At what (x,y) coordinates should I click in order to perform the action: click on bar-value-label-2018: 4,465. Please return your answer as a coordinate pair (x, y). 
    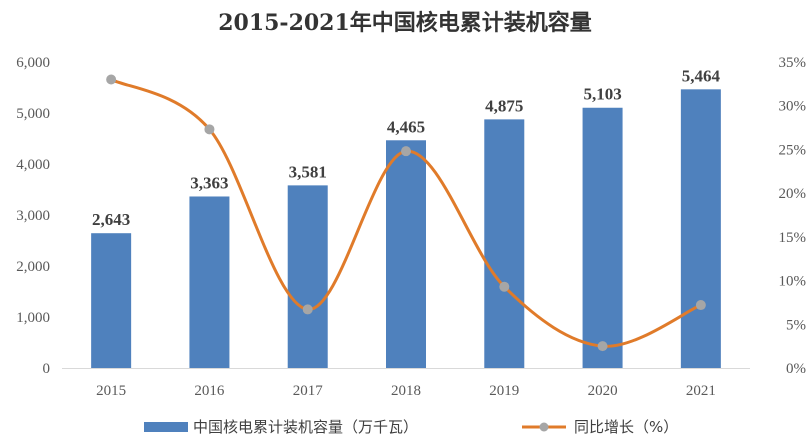
    Looking at the image, I should click on (406, 126).